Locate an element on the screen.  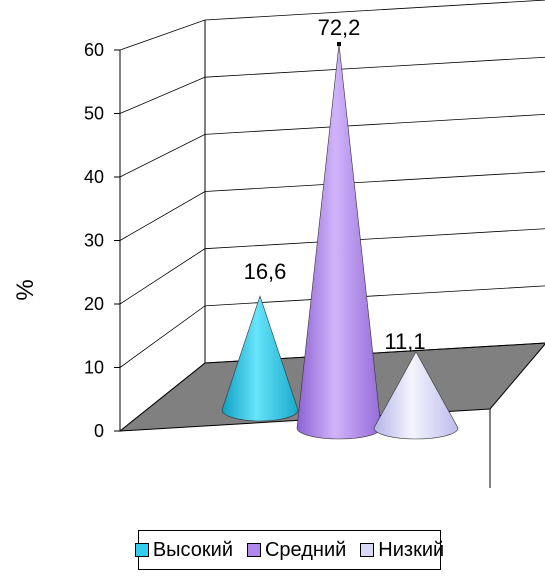
y-axis-label: % is located at coordinates (25, 289).